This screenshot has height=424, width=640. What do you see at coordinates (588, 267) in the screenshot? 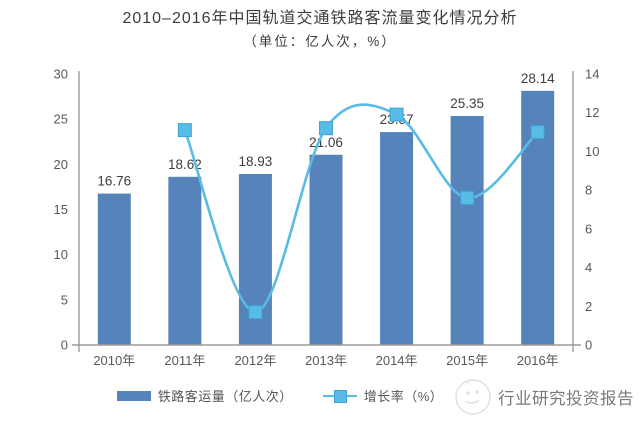
I see `right-axis-tick-label: 4` at bounding box center [588, 267].